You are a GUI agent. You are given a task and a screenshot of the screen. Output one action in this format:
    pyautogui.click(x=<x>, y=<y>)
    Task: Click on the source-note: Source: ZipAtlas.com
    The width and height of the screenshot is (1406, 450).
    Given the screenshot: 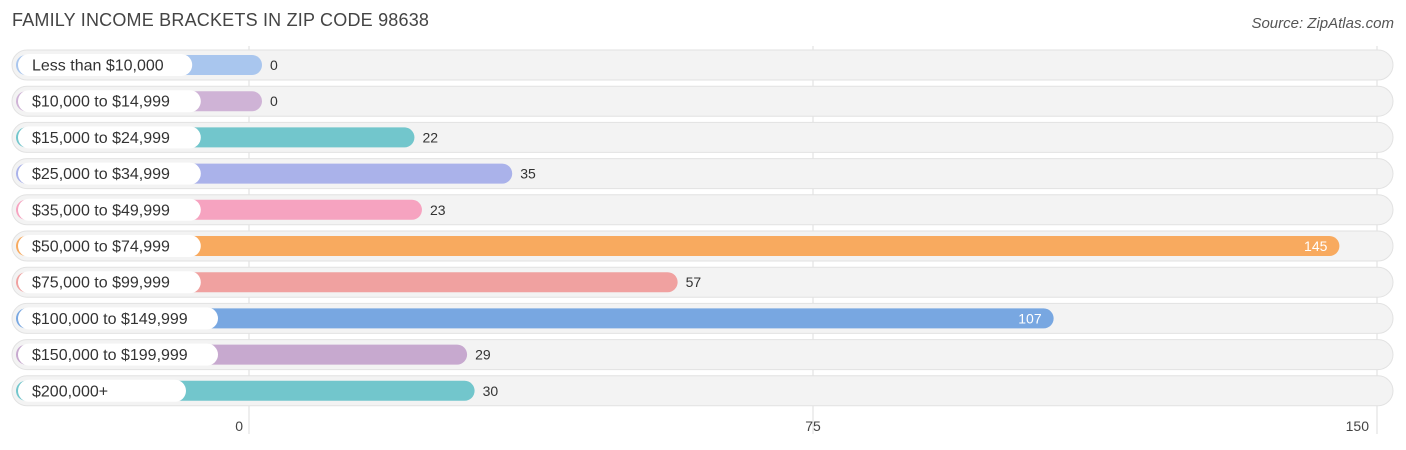 What is the action you would take?
    pyautogui.click(x=1322, y=23)
    